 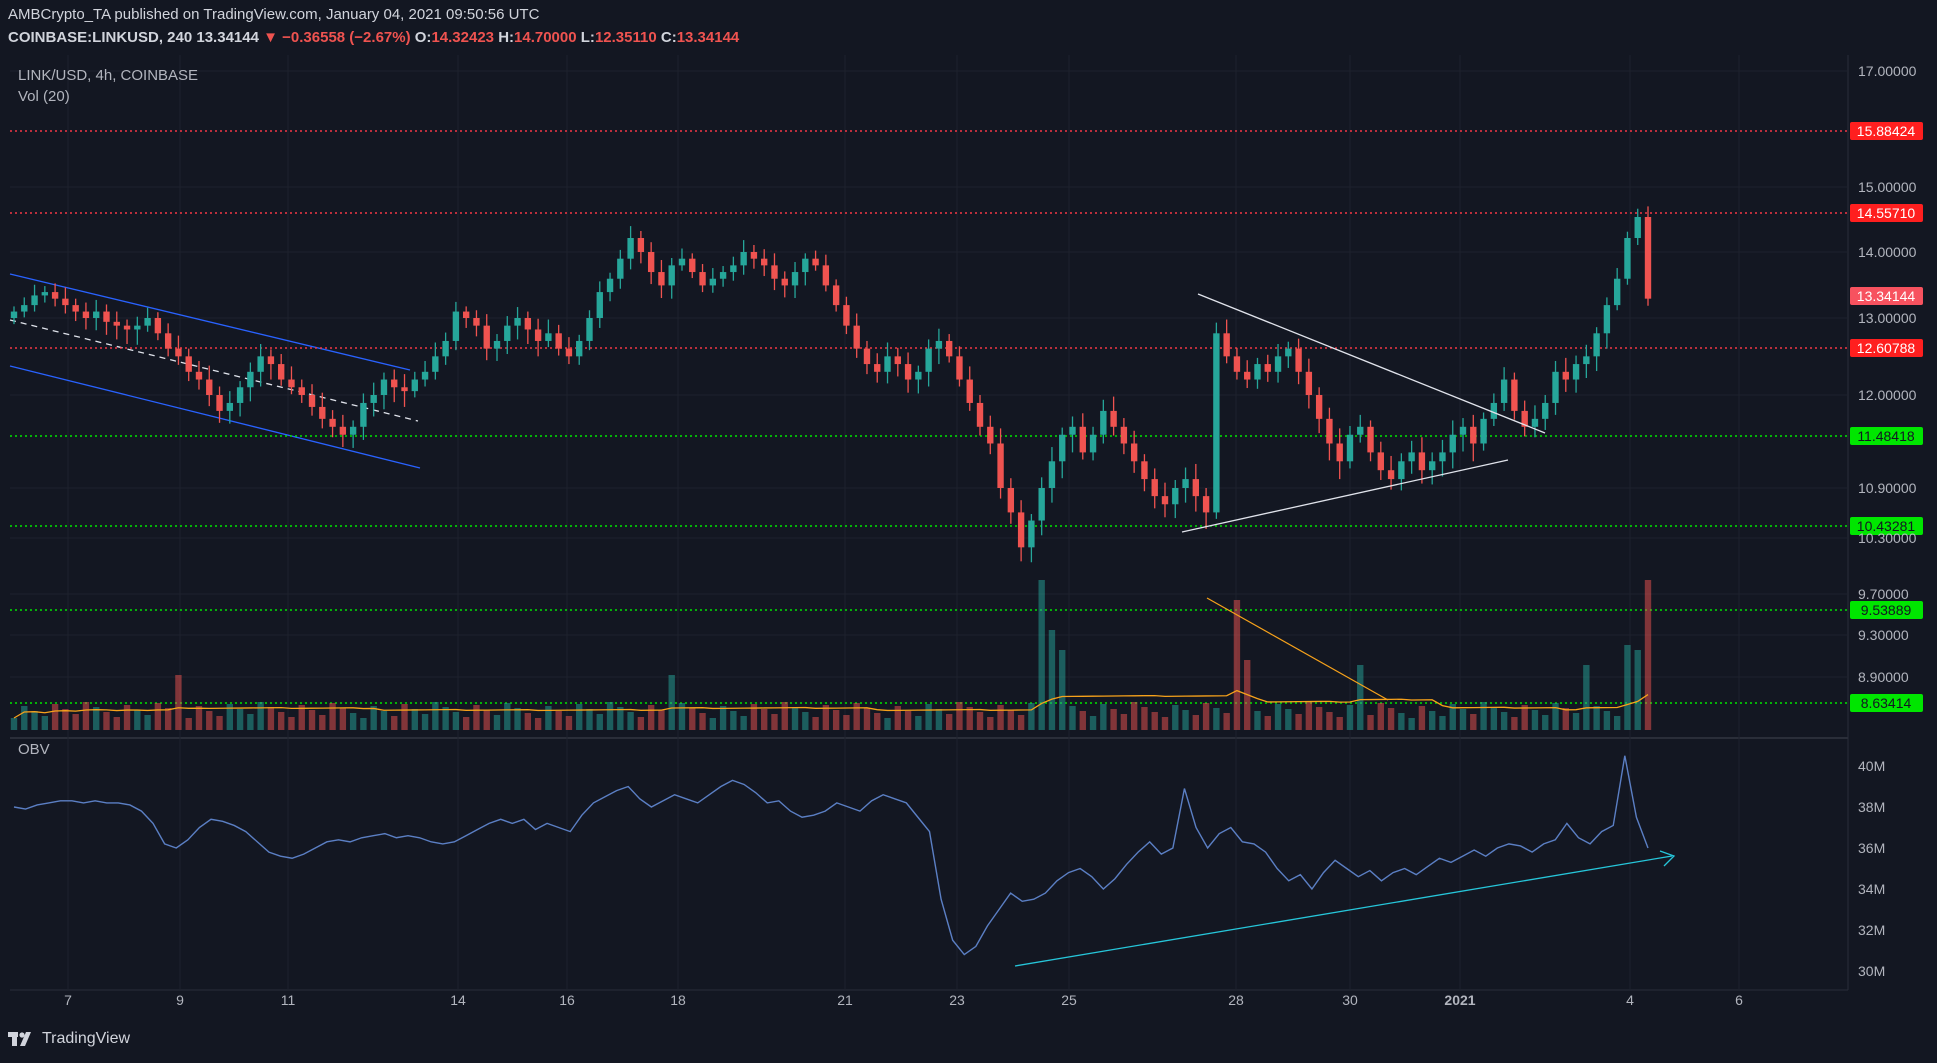 I want to click on obv-tick-label: 36M, so click(x=1871, y=848).